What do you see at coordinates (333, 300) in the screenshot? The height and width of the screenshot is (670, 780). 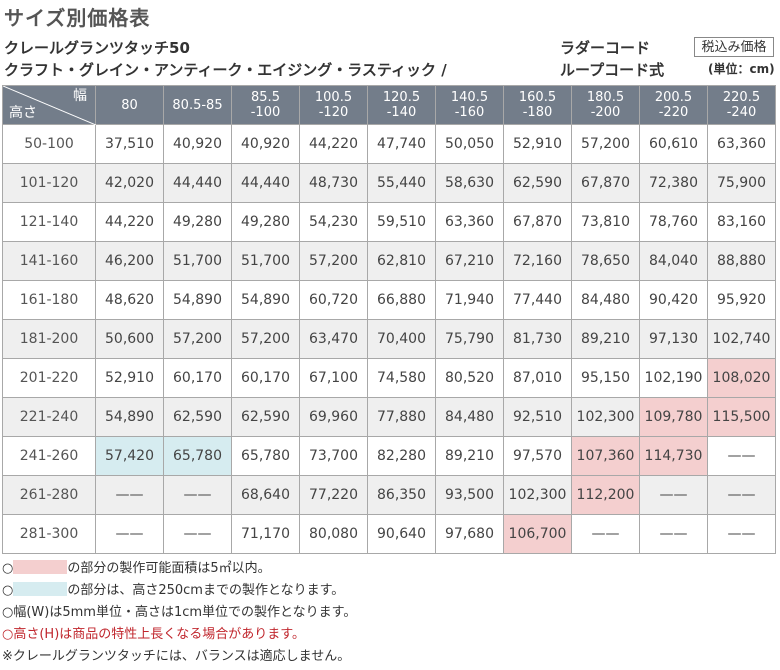 I see `price-cell: 60,720` at bounding box center [333, 300].